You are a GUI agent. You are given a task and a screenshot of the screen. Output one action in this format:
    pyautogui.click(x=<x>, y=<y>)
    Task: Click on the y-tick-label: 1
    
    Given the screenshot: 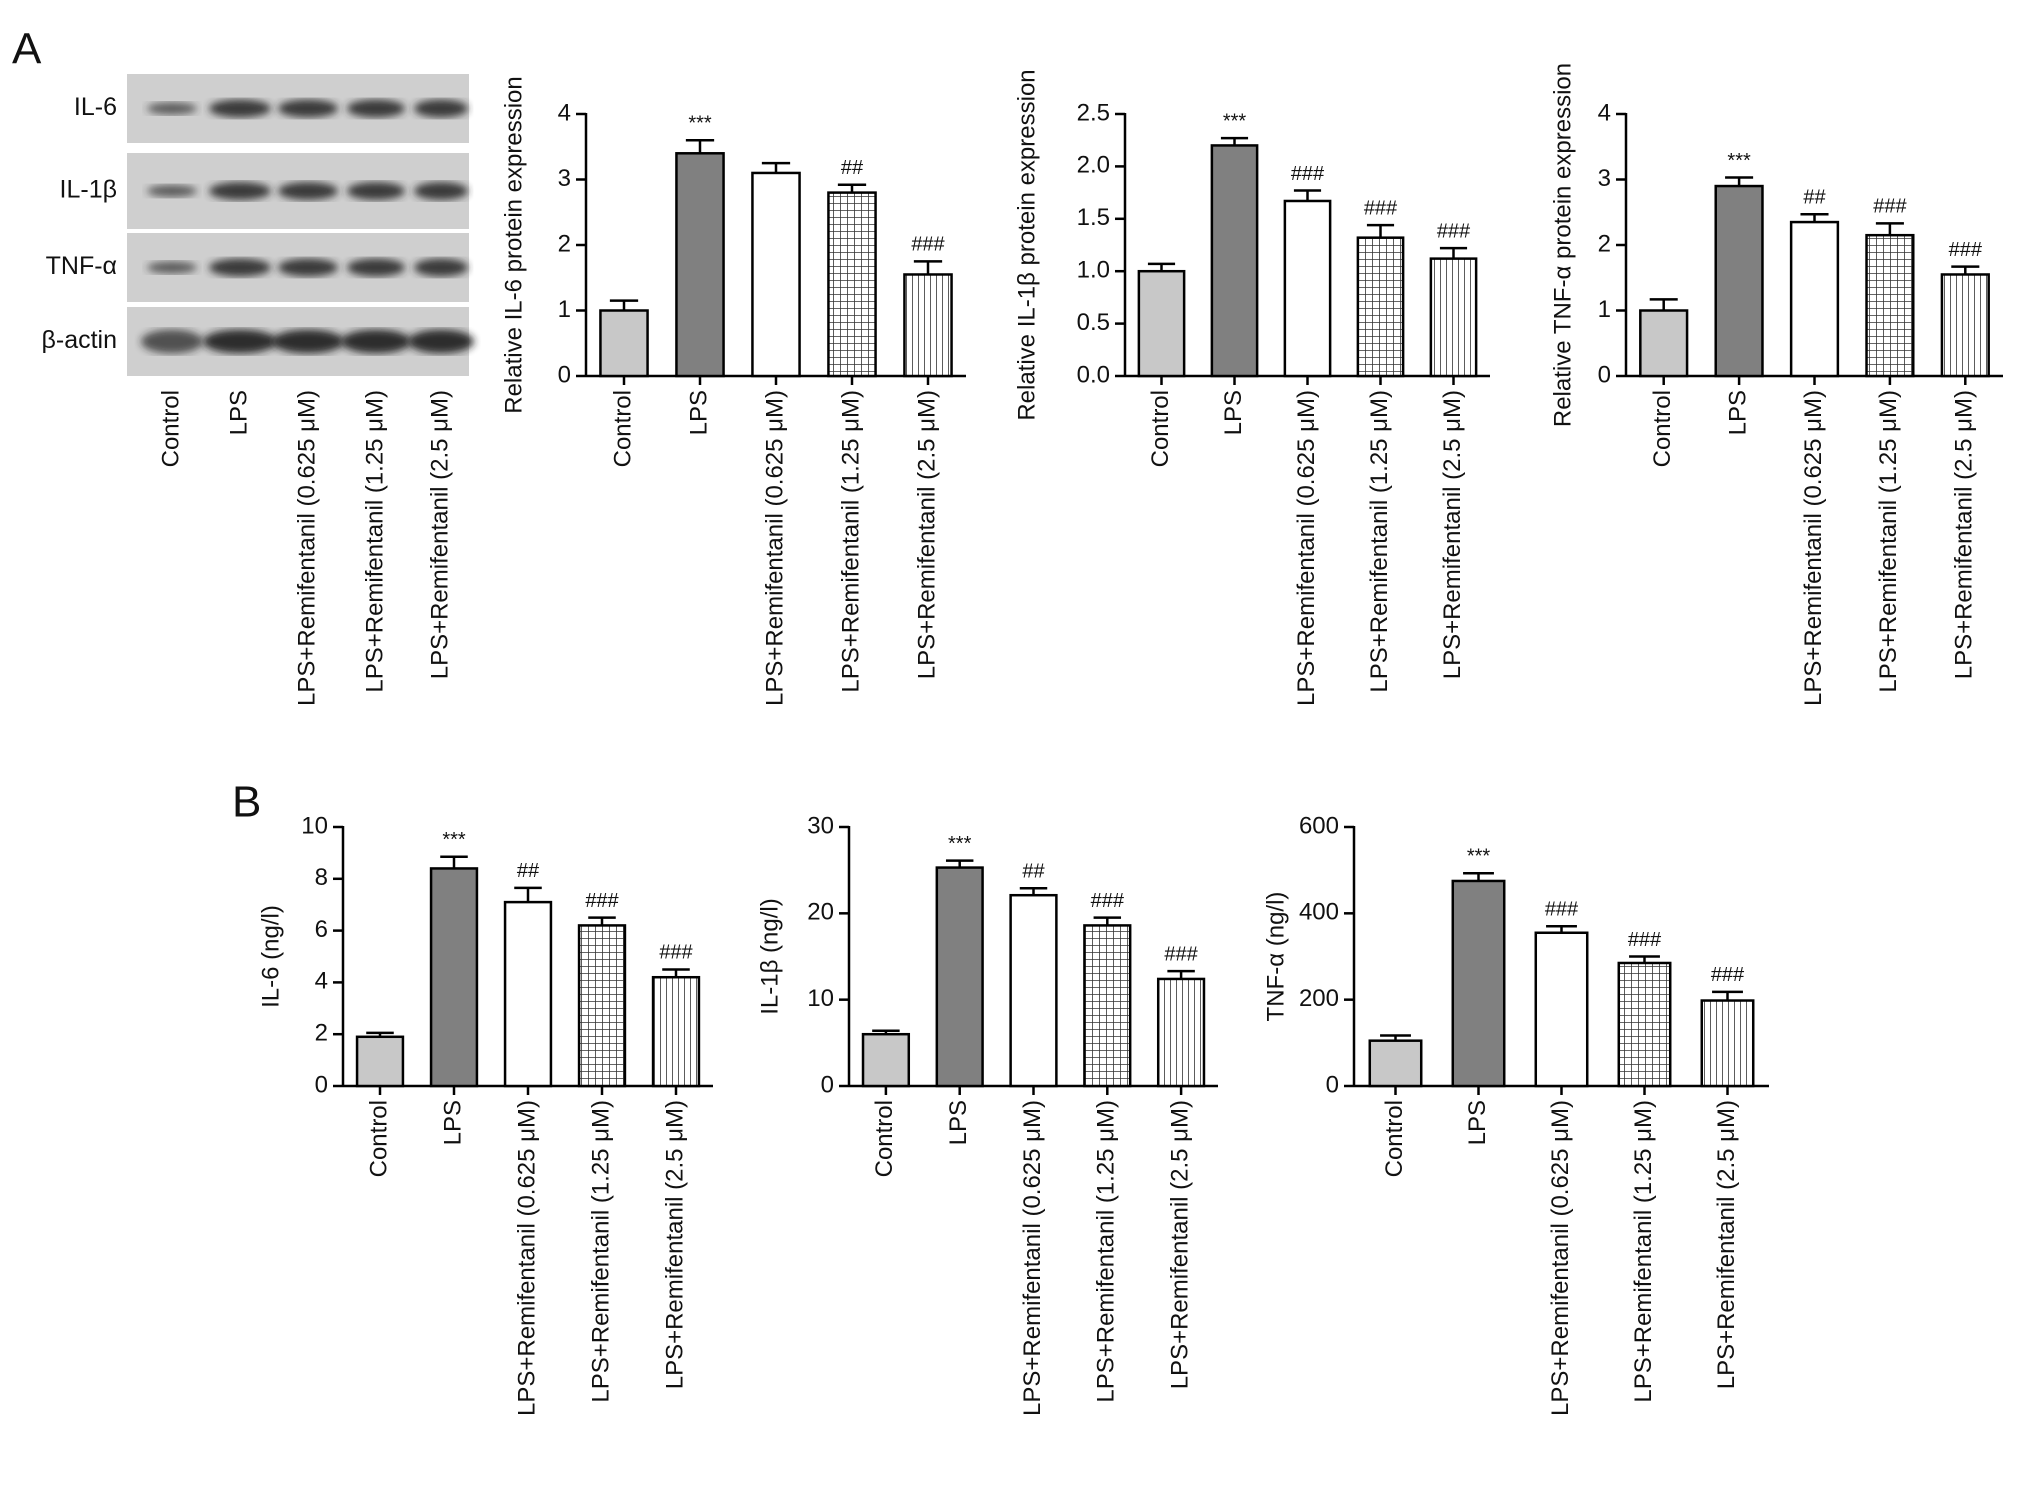 What is the action you would take?
    pyautogui.click(x=564, y=309)
    